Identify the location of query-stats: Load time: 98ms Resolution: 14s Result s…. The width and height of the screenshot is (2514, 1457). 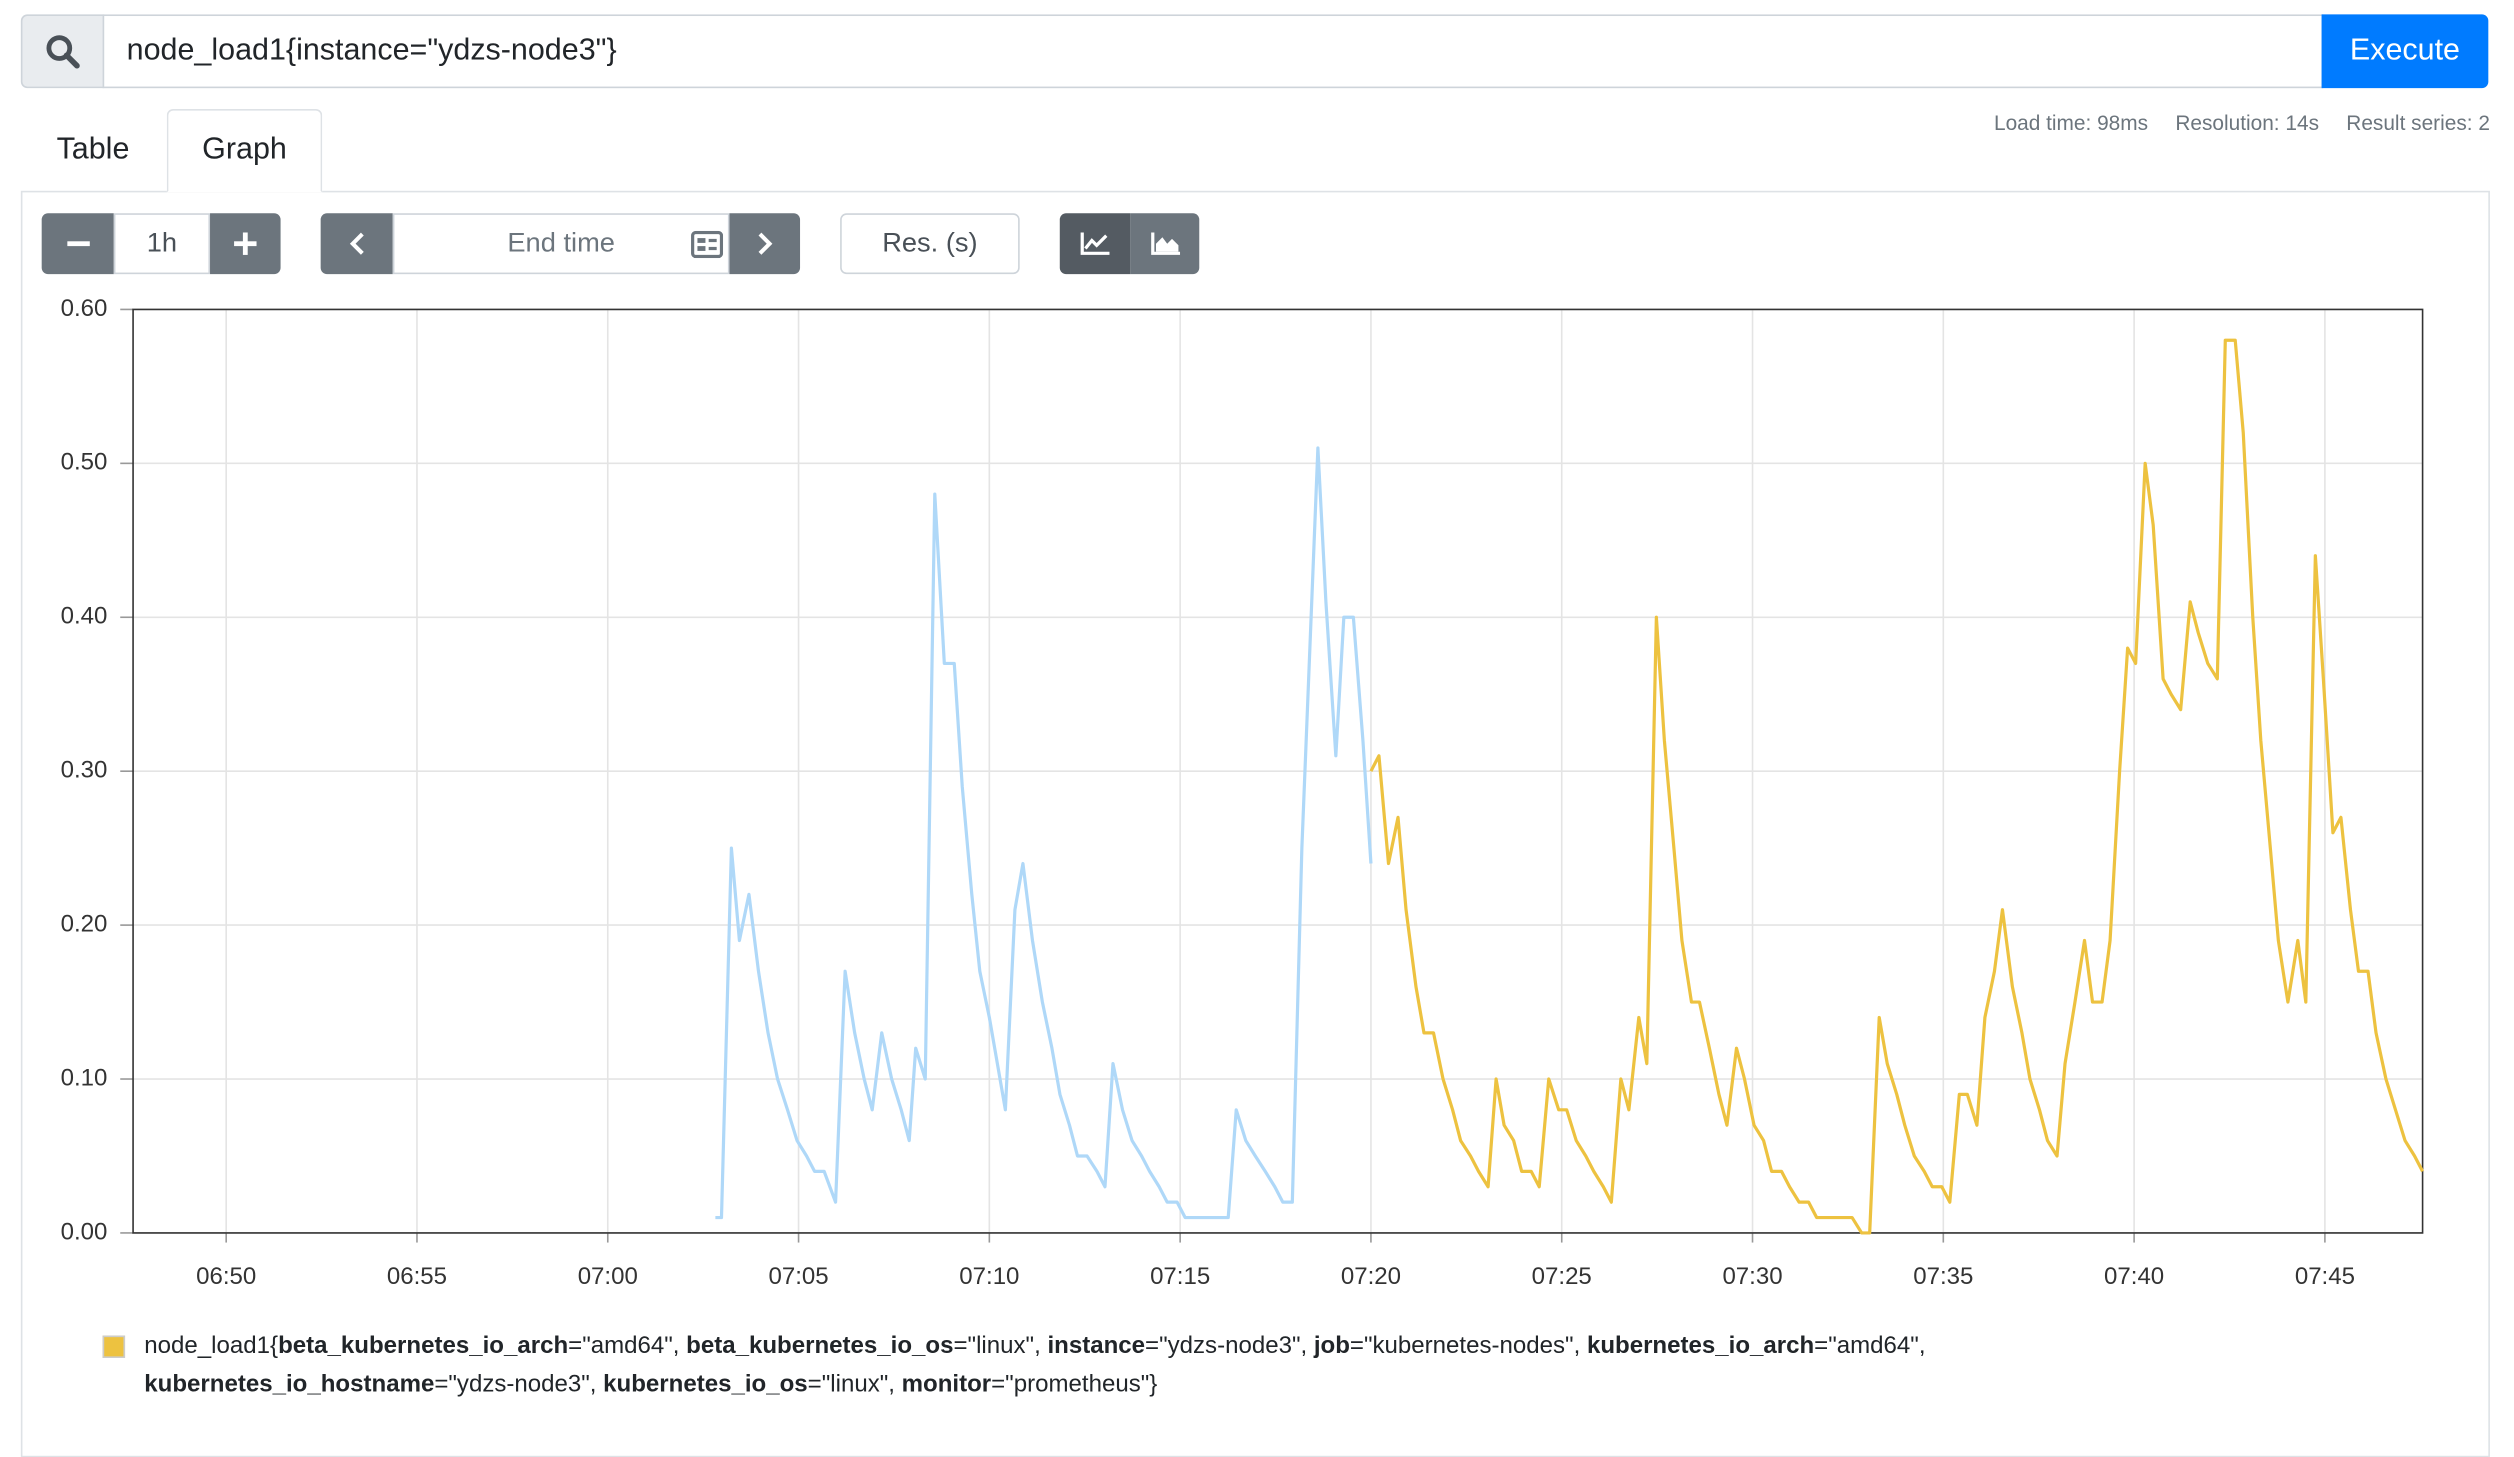
(2242, 123).